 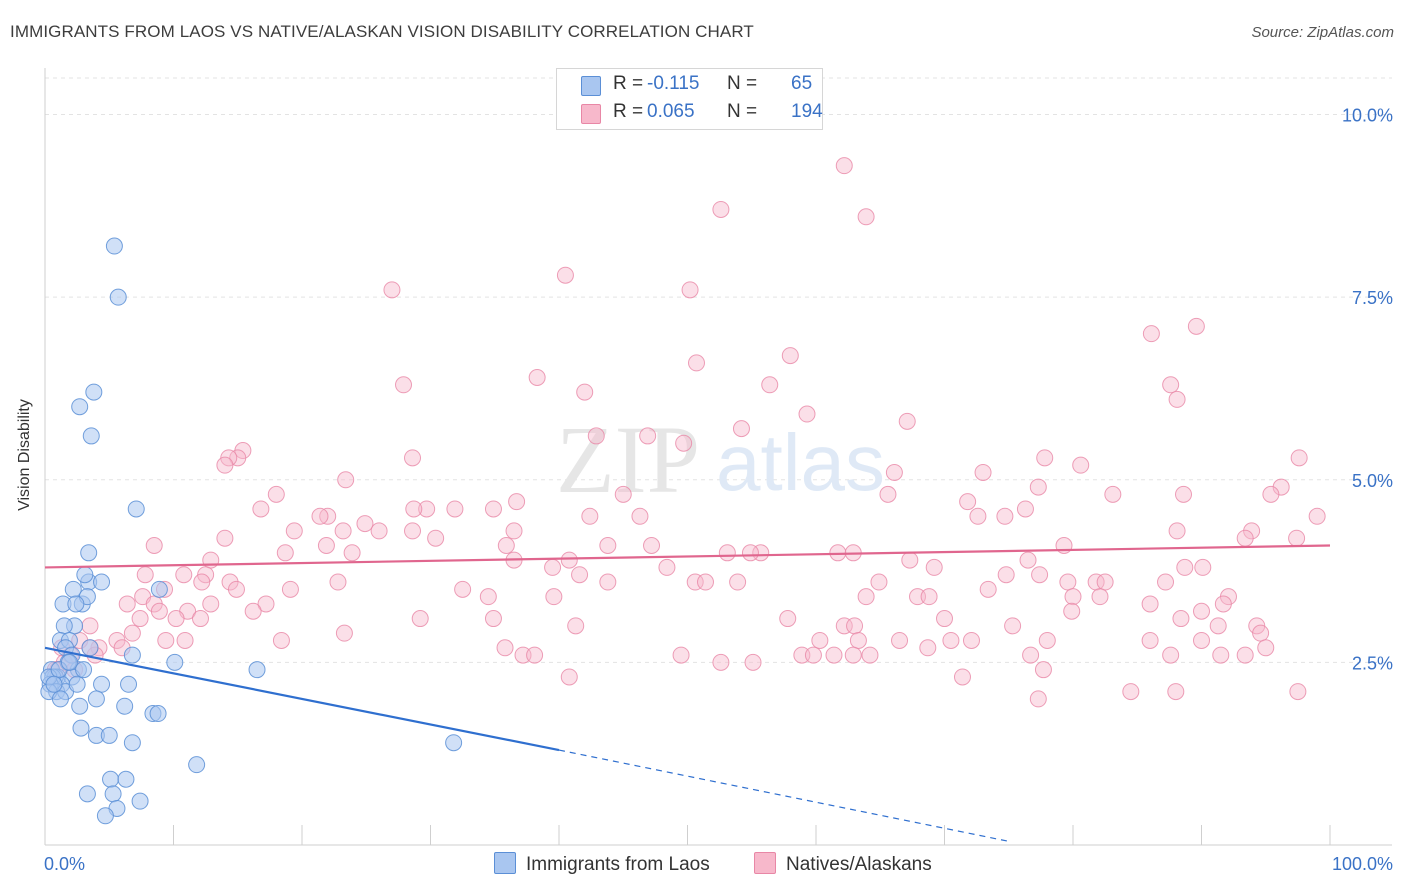 I want to click on x-tick-label: 100.0%, so click(x=1362, y=864).